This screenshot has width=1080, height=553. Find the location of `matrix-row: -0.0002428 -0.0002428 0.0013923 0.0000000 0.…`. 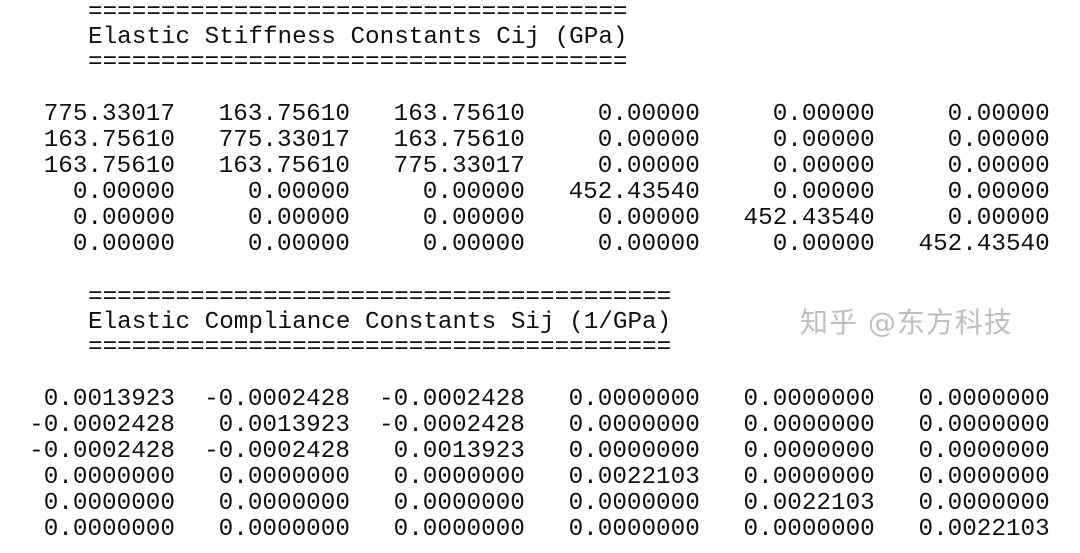

matrix-row: -0.0002428 -0.0002428 0.0013923 0.0000000 0.… is located at coordinates (525, 452).